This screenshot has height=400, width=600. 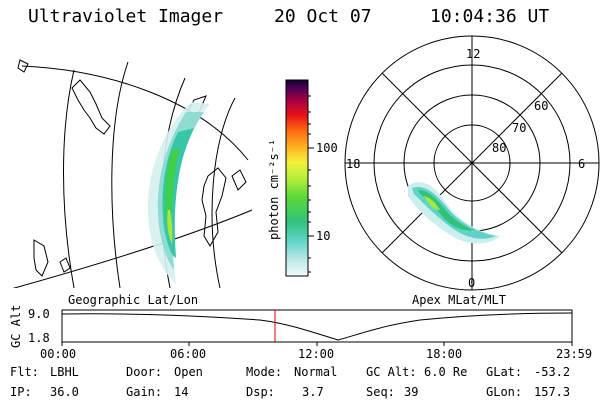 I want to click on mlt-label-0: 0, so click(x=471, y=283).